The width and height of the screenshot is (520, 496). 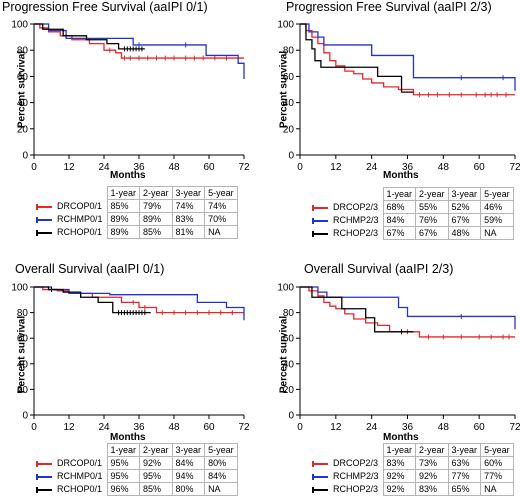 What do you see at coordinates (408, 167) in the screenshot?
I see `x-tick-label: 36` at bounding box center [408, 167].